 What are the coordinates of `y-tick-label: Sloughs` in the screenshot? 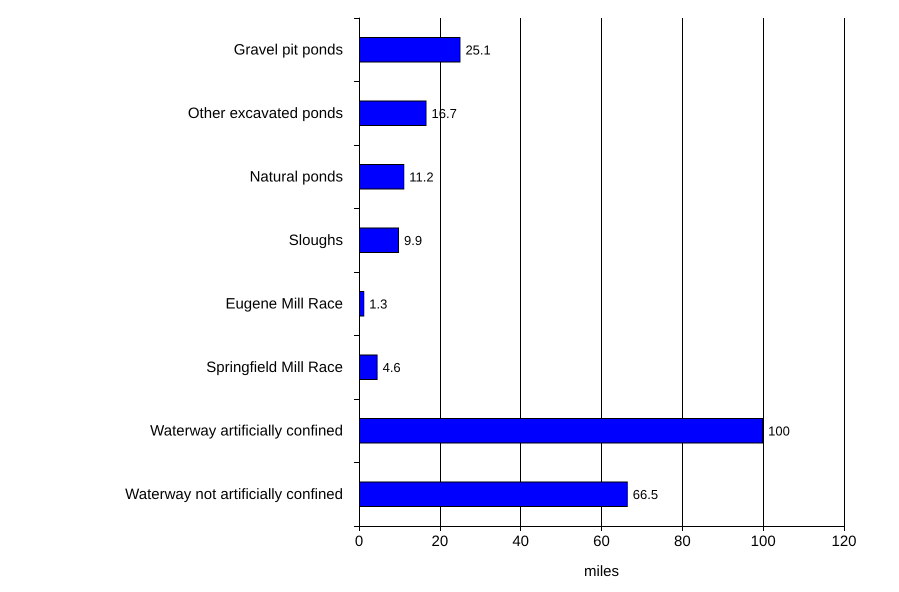 It's located at (315, 240).